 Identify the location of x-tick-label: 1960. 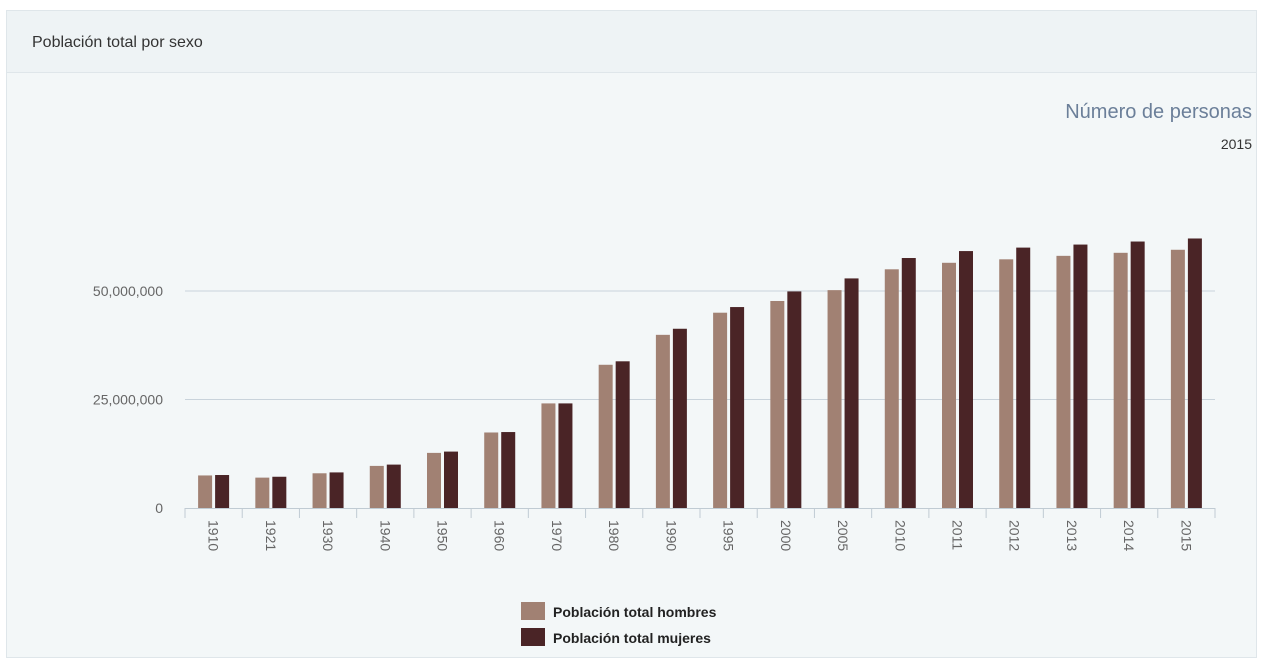
(500, 535).